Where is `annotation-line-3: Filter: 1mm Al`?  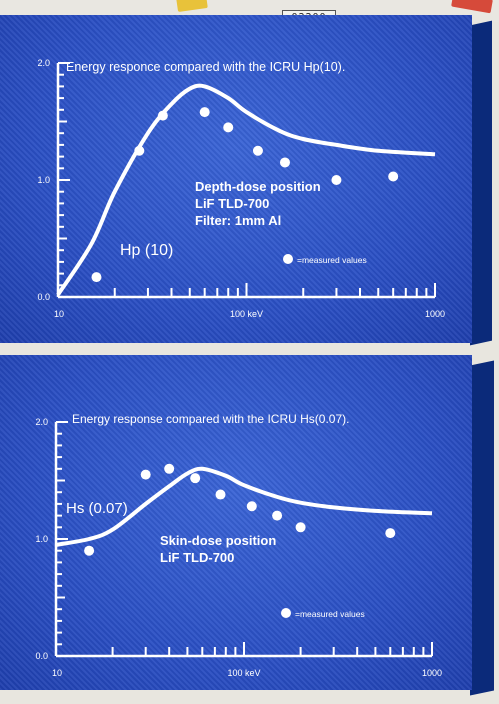
annotation-line-3: Filter: 1mm Al is located at coordinates (238, 220).